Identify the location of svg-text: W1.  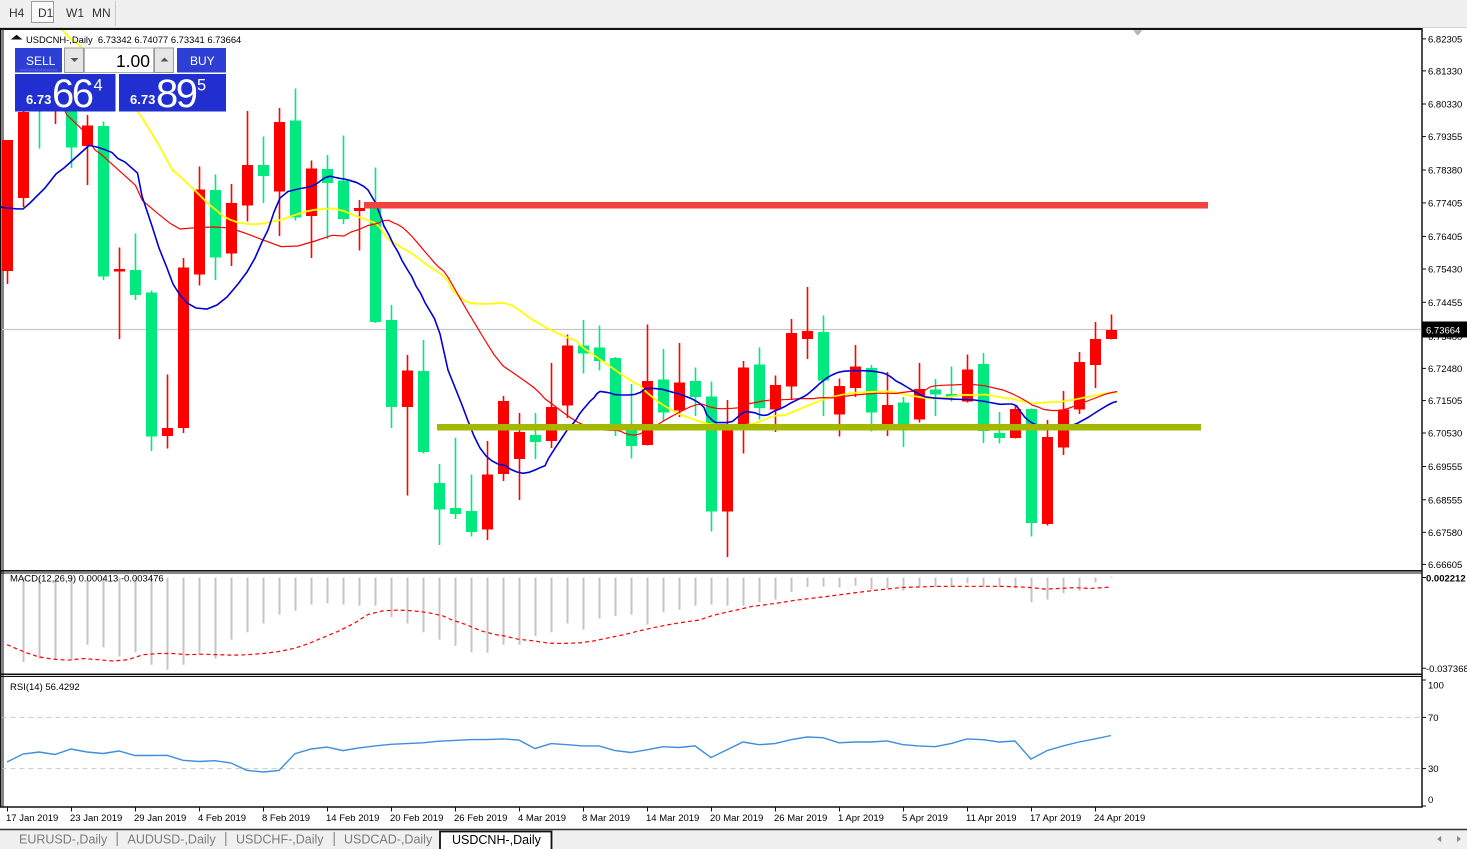
(75, 13).